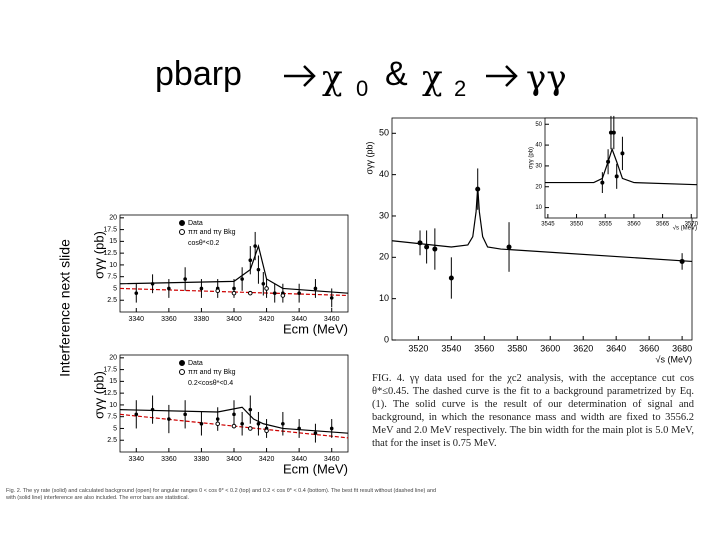 This screenshot has width=720, height=540. I want to click on x-tick-label: 3660, so click(649, 348).